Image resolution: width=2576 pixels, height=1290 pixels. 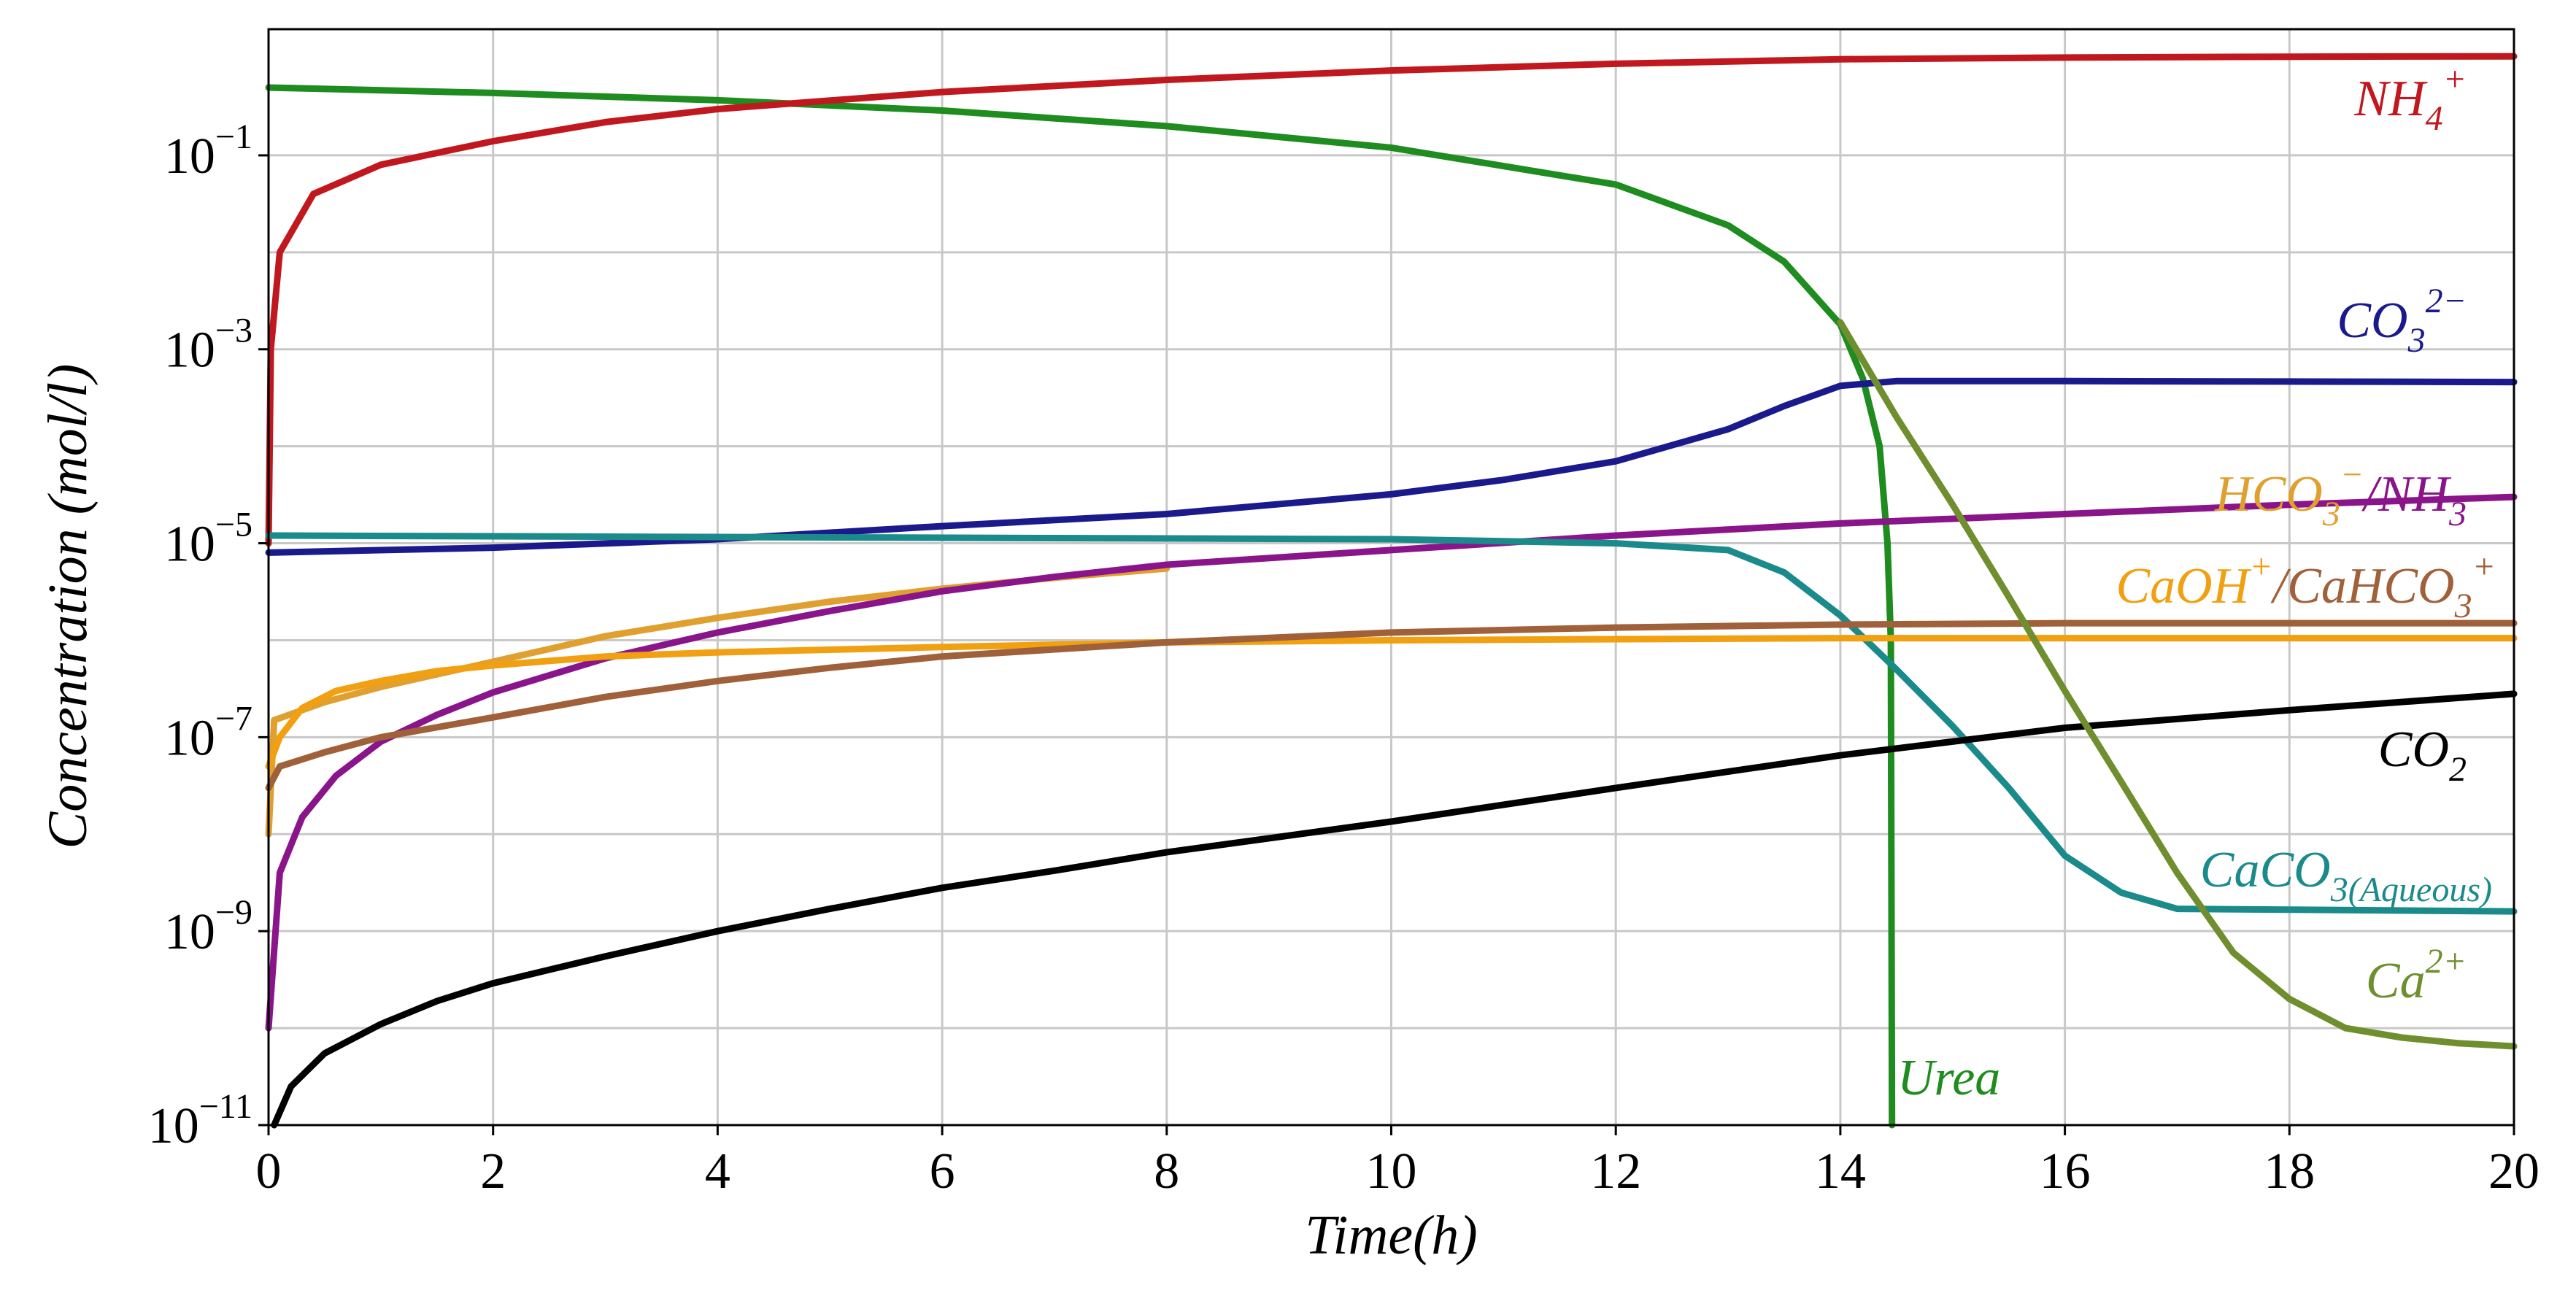 What do you see at coordinates (2422, 755) in the screenshot?
I see `series-label-co2: CO2` at bounding box center [2422, 755].